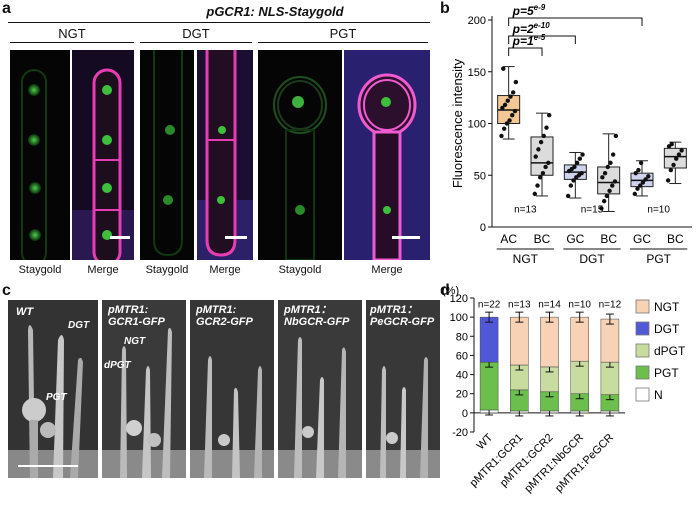 The image size is (700, 526). I want to click on group-label: PGT, so click(658, 259).